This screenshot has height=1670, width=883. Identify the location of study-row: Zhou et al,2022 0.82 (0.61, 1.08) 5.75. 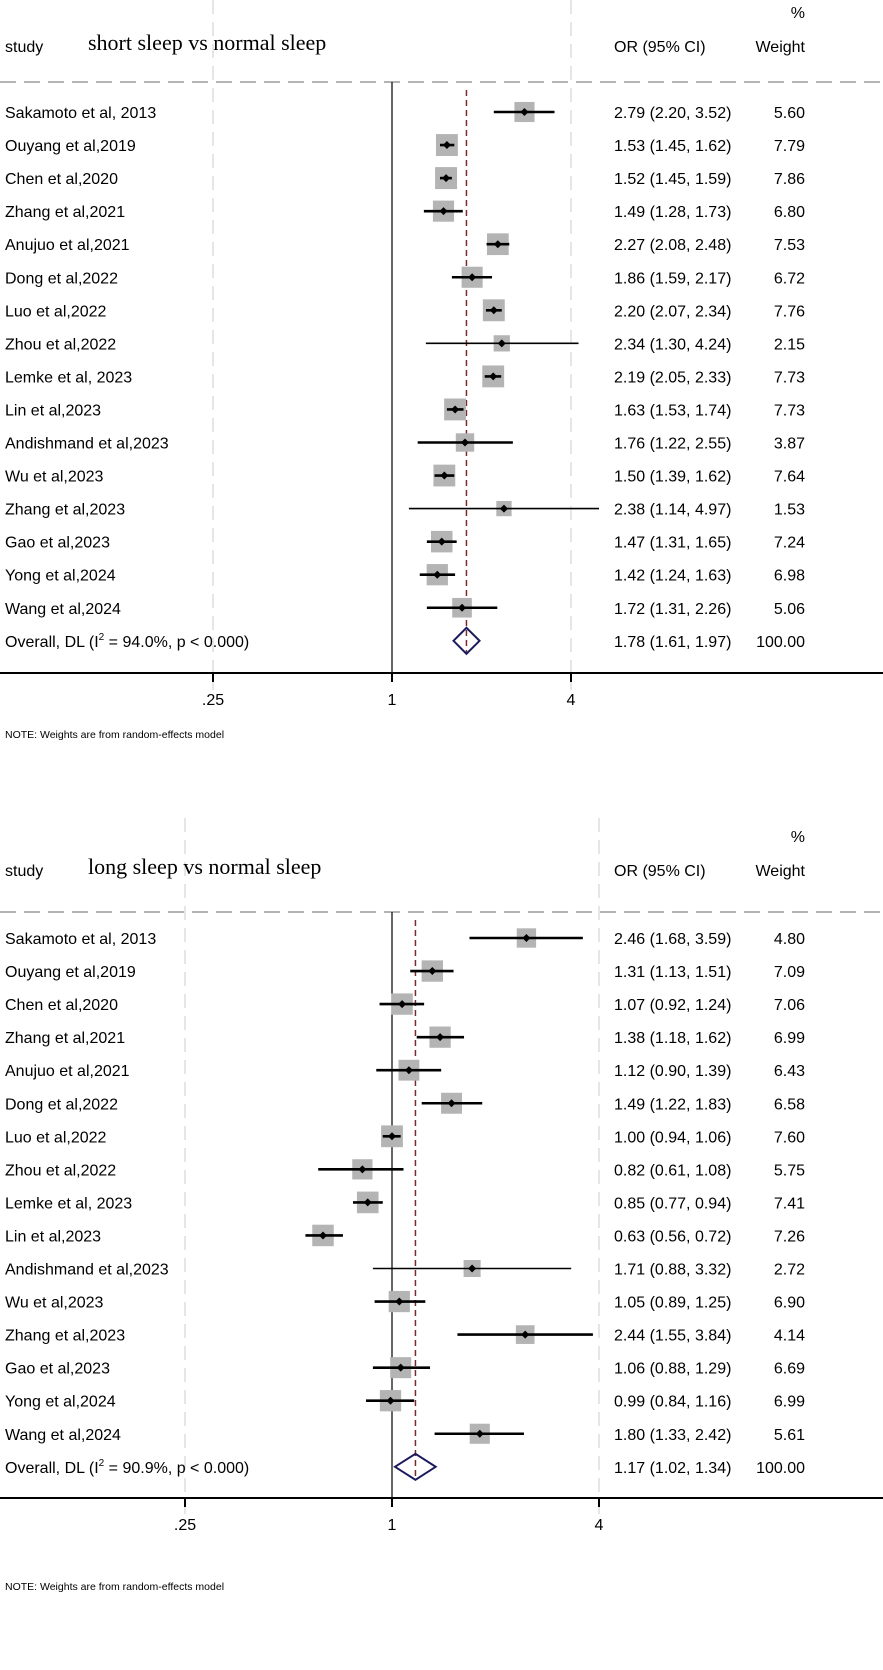
(405, 1169).